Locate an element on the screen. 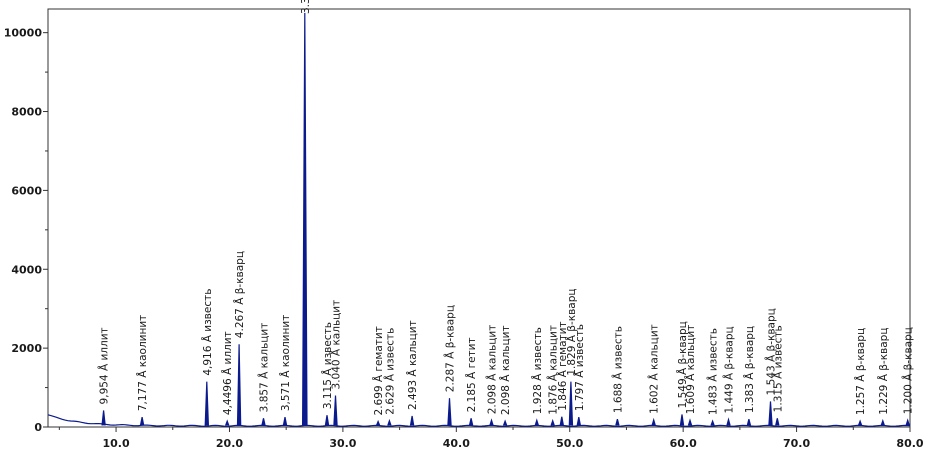 Image resolution: width=935 pixels, height=456 pixels. x-tick-label: 60.0 is located at coordinates (683, 443).